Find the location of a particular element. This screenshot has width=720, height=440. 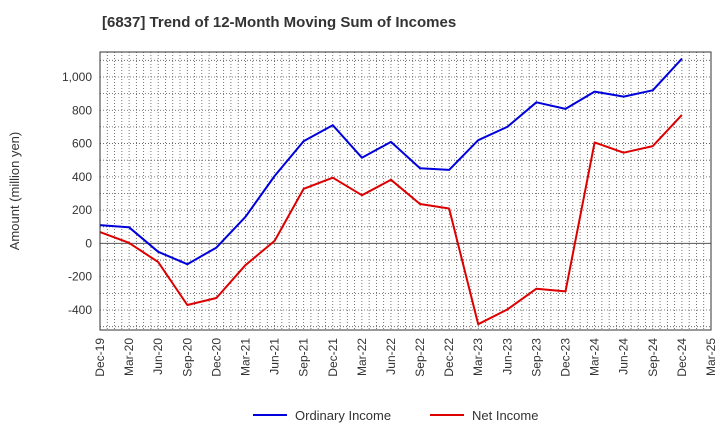

x-tick-label: Jun-21 is located at coordinates (275, 356).